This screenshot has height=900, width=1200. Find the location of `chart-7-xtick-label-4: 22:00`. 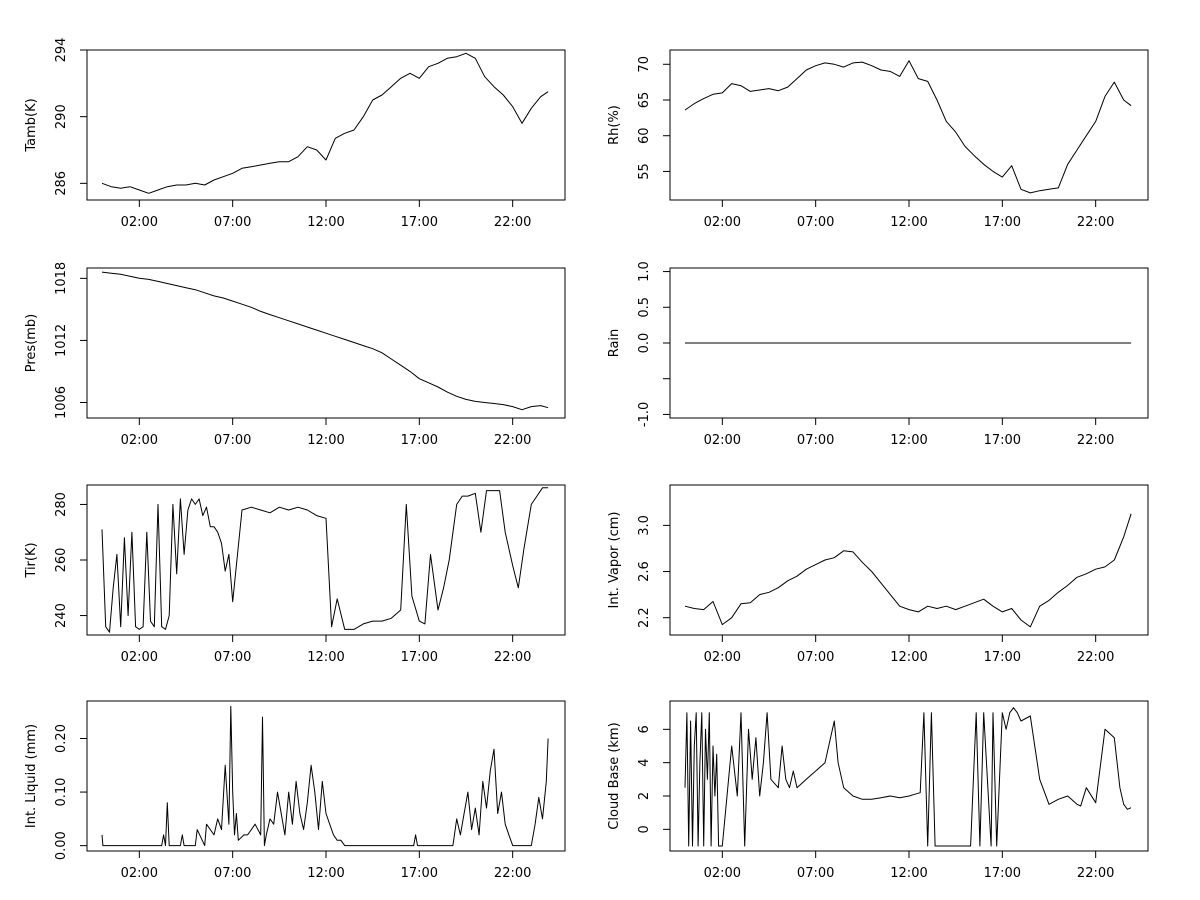

chart-7-xtick-label-4: 22:00 is located at coordinates (1095, 873).